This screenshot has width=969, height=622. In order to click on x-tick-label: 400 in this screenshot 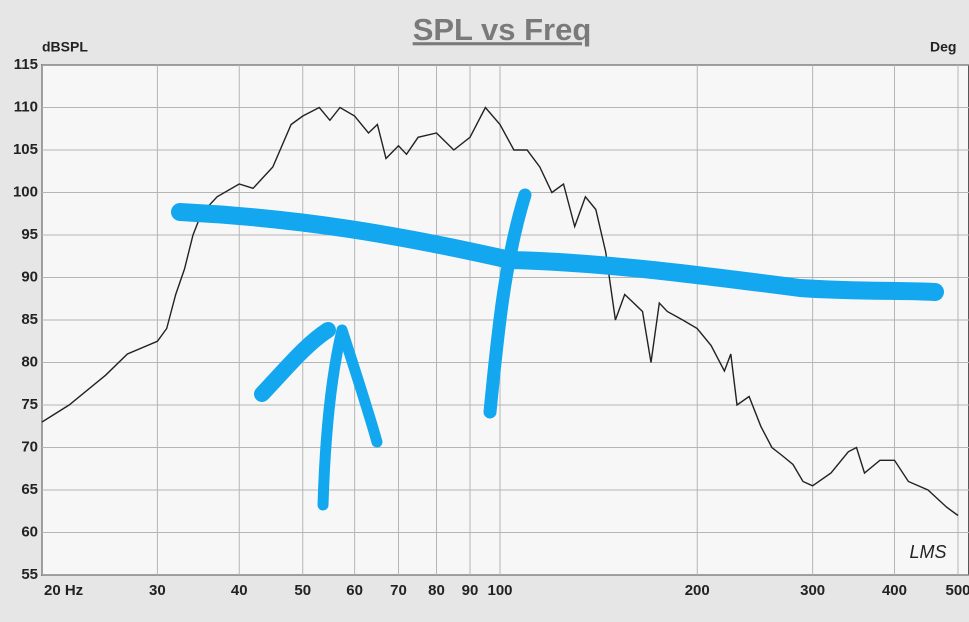, I will do `click(894, 590)`.